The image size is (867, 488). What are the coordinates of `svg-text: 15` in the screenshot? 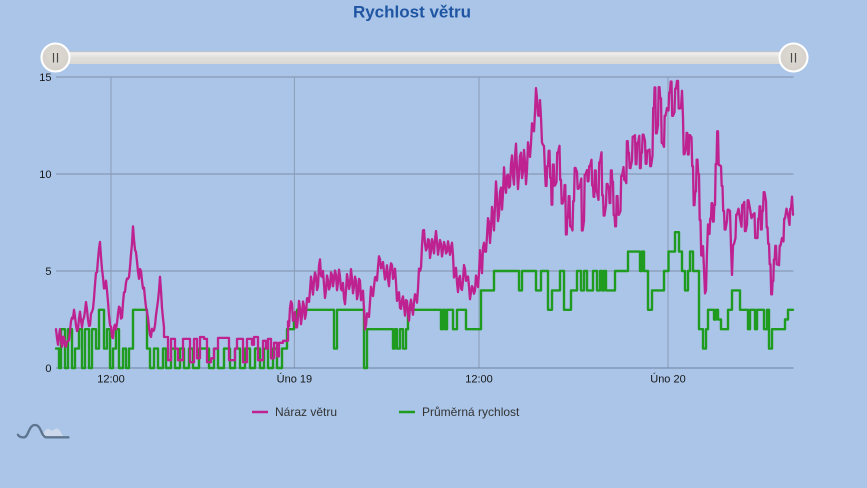 It's located at (45, 78).